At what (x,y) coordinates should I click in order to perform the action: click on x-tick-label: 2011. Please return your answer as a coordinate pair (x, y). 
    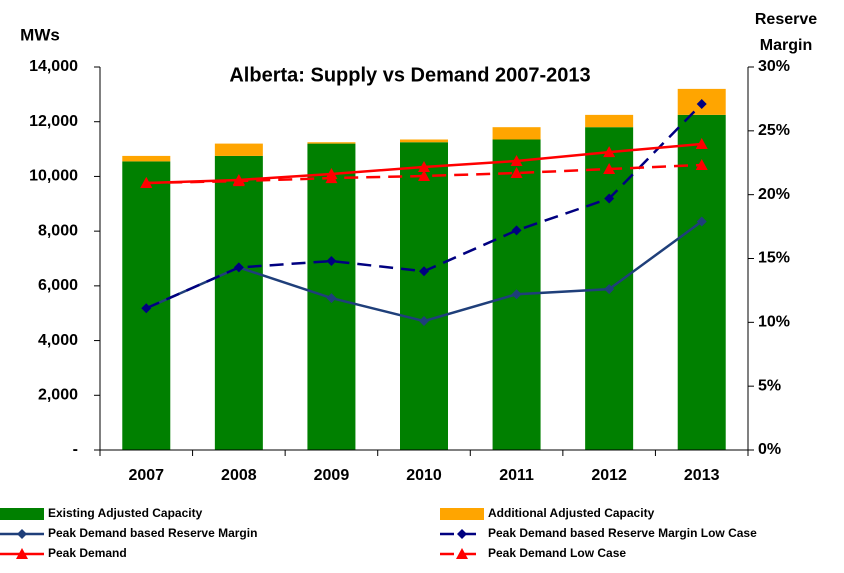
    Looking at the image, I should click on (516, 475).